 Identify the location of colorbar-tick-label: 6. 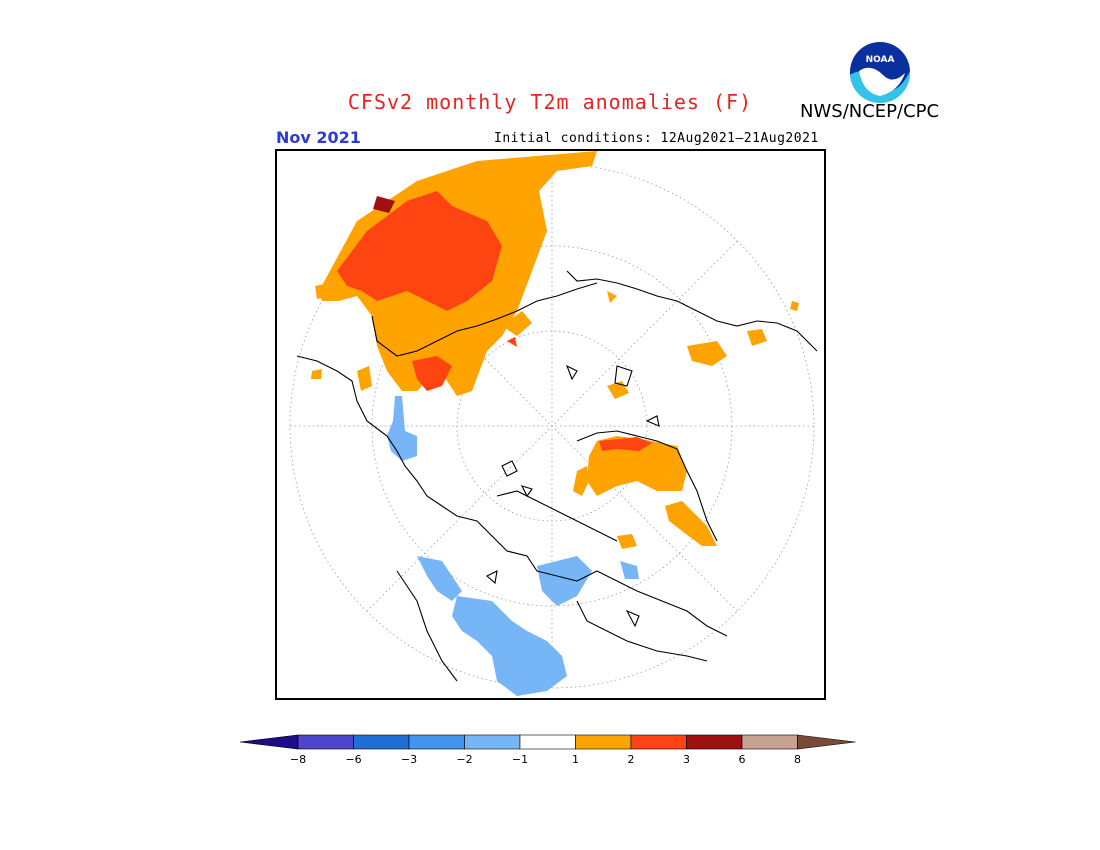
(742, 759).